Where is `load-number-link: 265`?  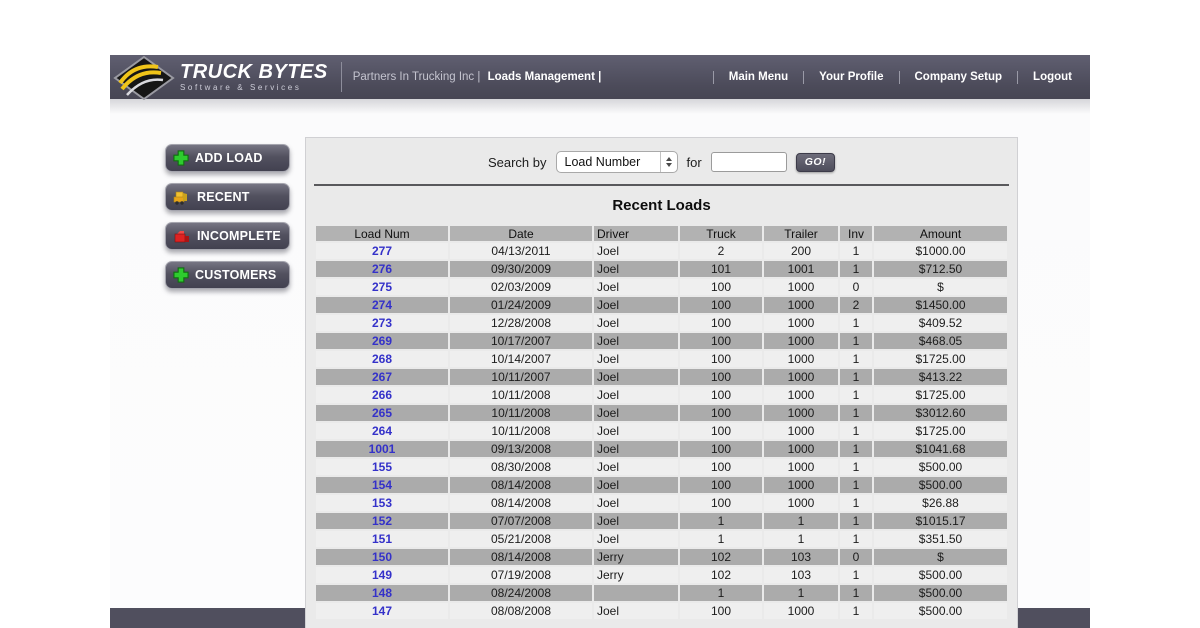
load-number-link: 265 is located at coordinates (382, 413).